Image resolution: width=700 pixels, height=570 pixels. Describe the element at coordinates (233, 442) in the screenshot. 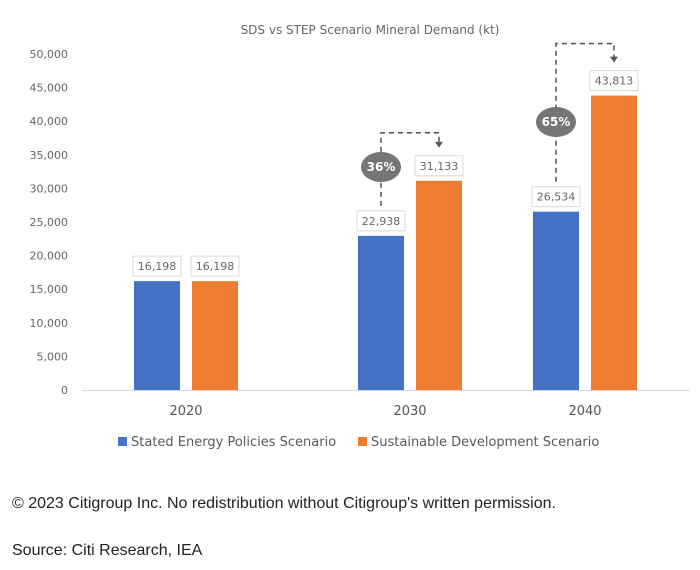

I see `legend-label-0: Stated Energy Policies Scenario` at that location.